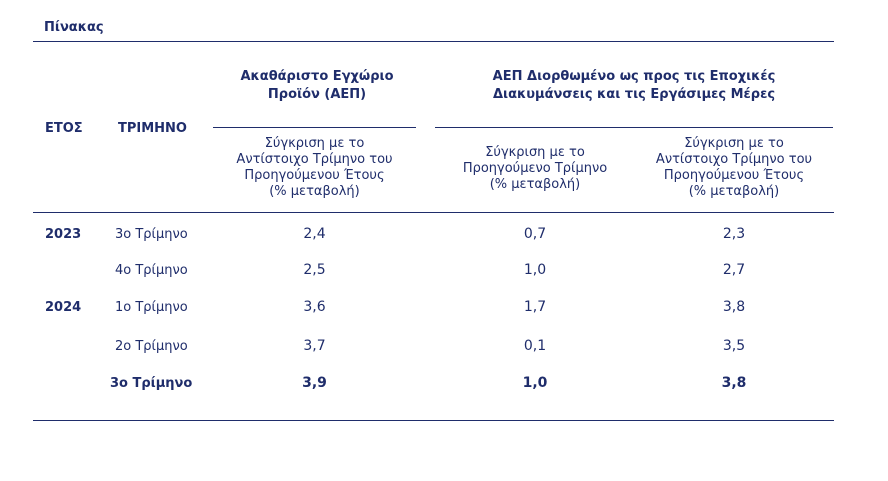 This screenshot has width=888, height=481. What do you see at coordinates (634, 127) in the screenshot?
I see `adjusted-group-rule` at bounding box center [634, 127].